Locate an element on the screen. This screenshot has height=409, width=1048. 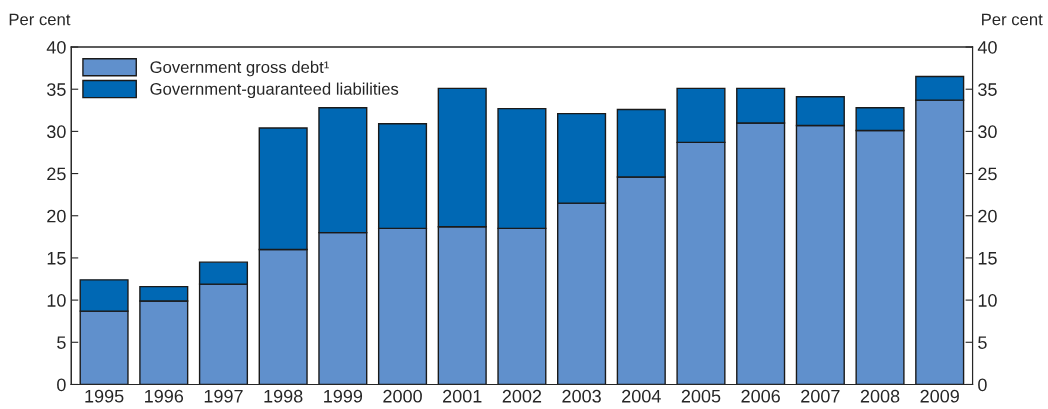
x-tick-label: 2009 is located at coordinates (939, 396).